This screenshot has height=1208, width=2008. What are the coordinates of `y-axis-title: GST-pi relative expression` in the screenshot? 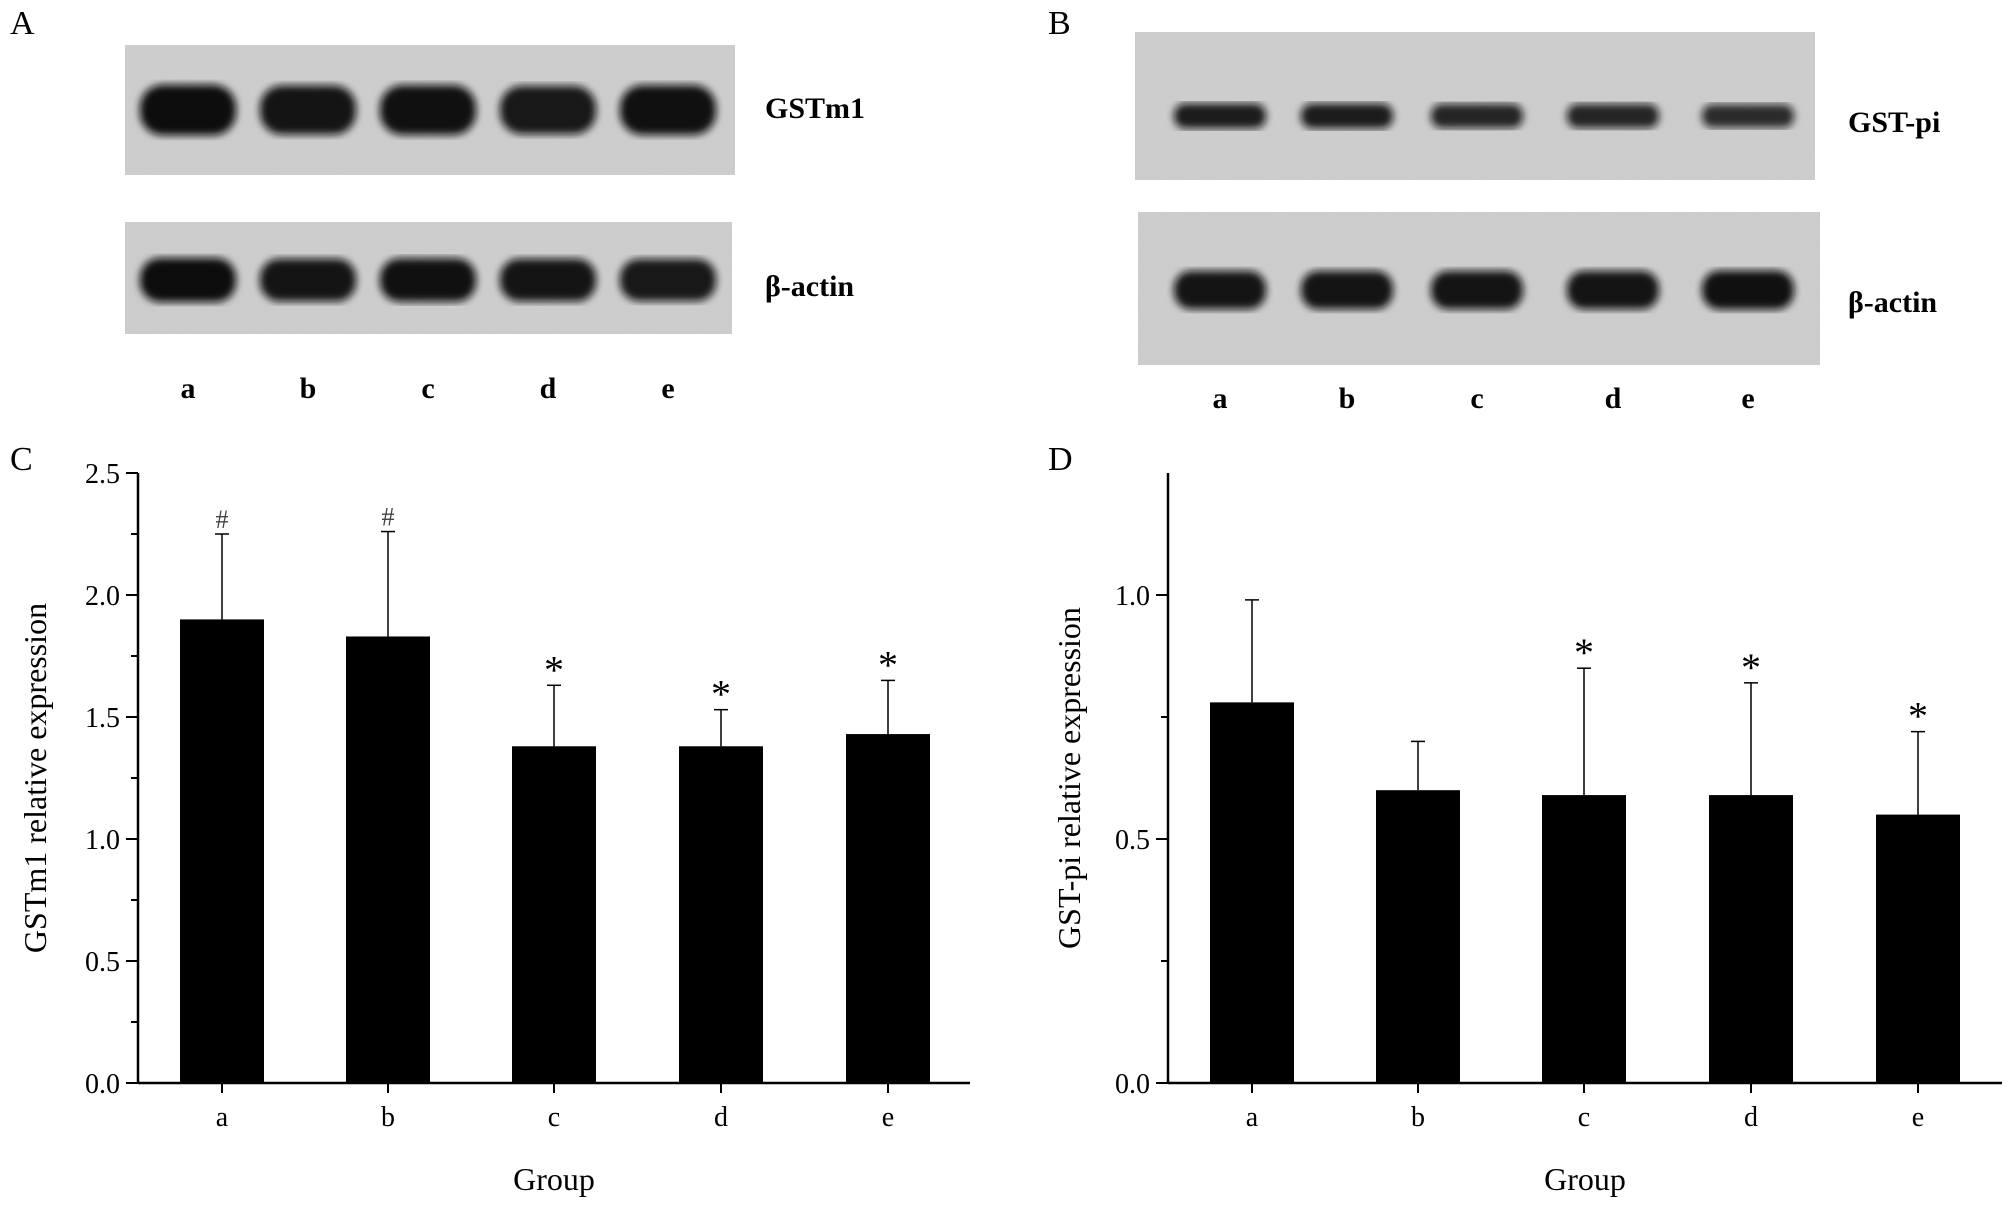 It's located at (1069, 778).